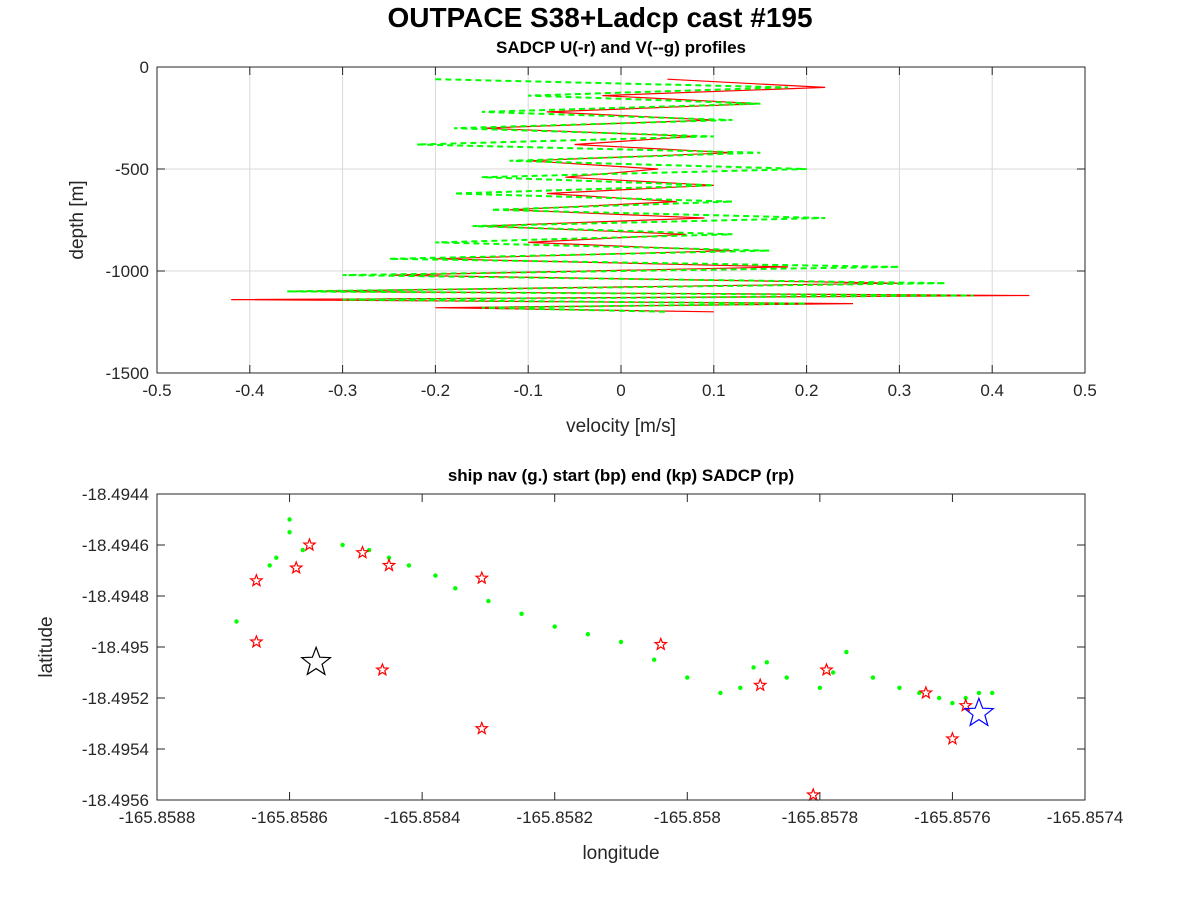  What do you see at coordinates (714, 390) in the screenshot?
I see `x-tick-label: 0.1` at bounding box center [714, 390].